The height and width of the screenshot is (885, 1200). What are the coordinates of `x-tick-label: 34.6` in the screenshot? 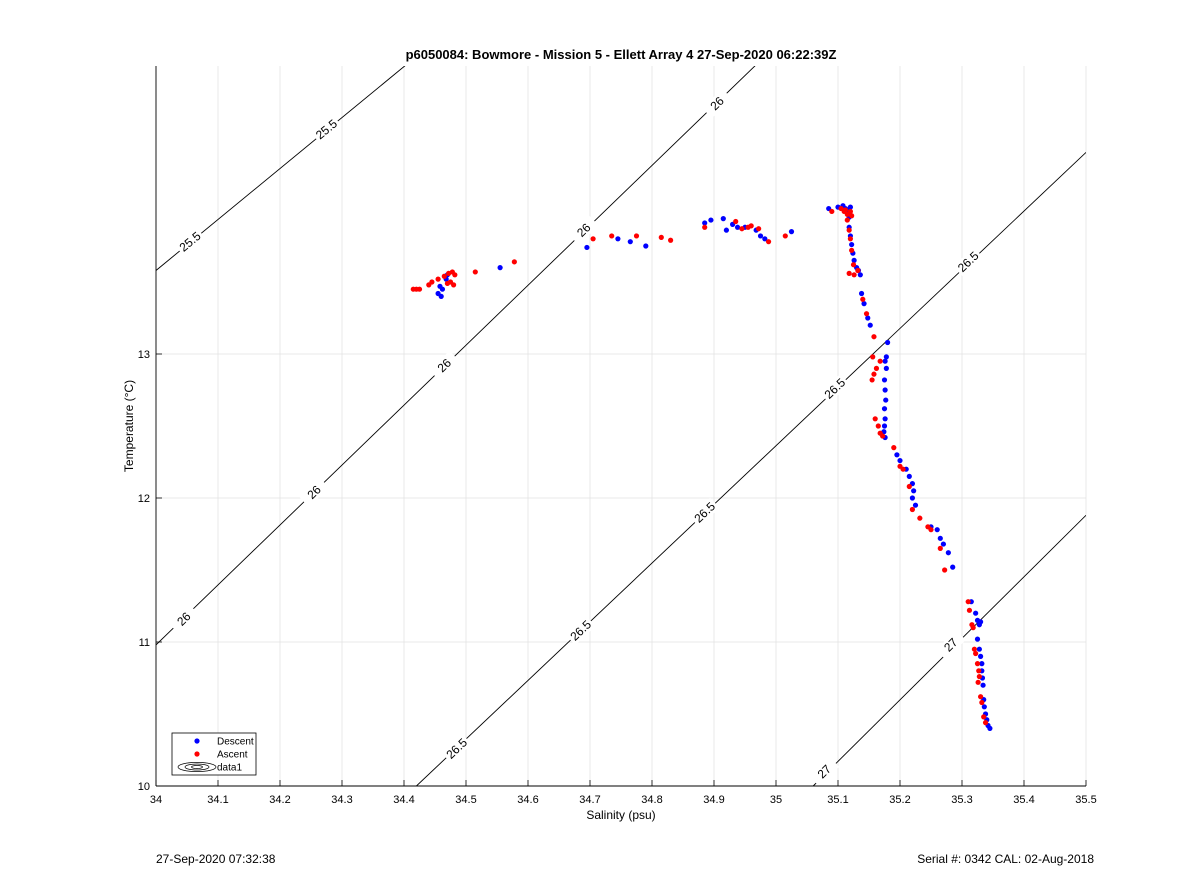 It's located at (527, 800).